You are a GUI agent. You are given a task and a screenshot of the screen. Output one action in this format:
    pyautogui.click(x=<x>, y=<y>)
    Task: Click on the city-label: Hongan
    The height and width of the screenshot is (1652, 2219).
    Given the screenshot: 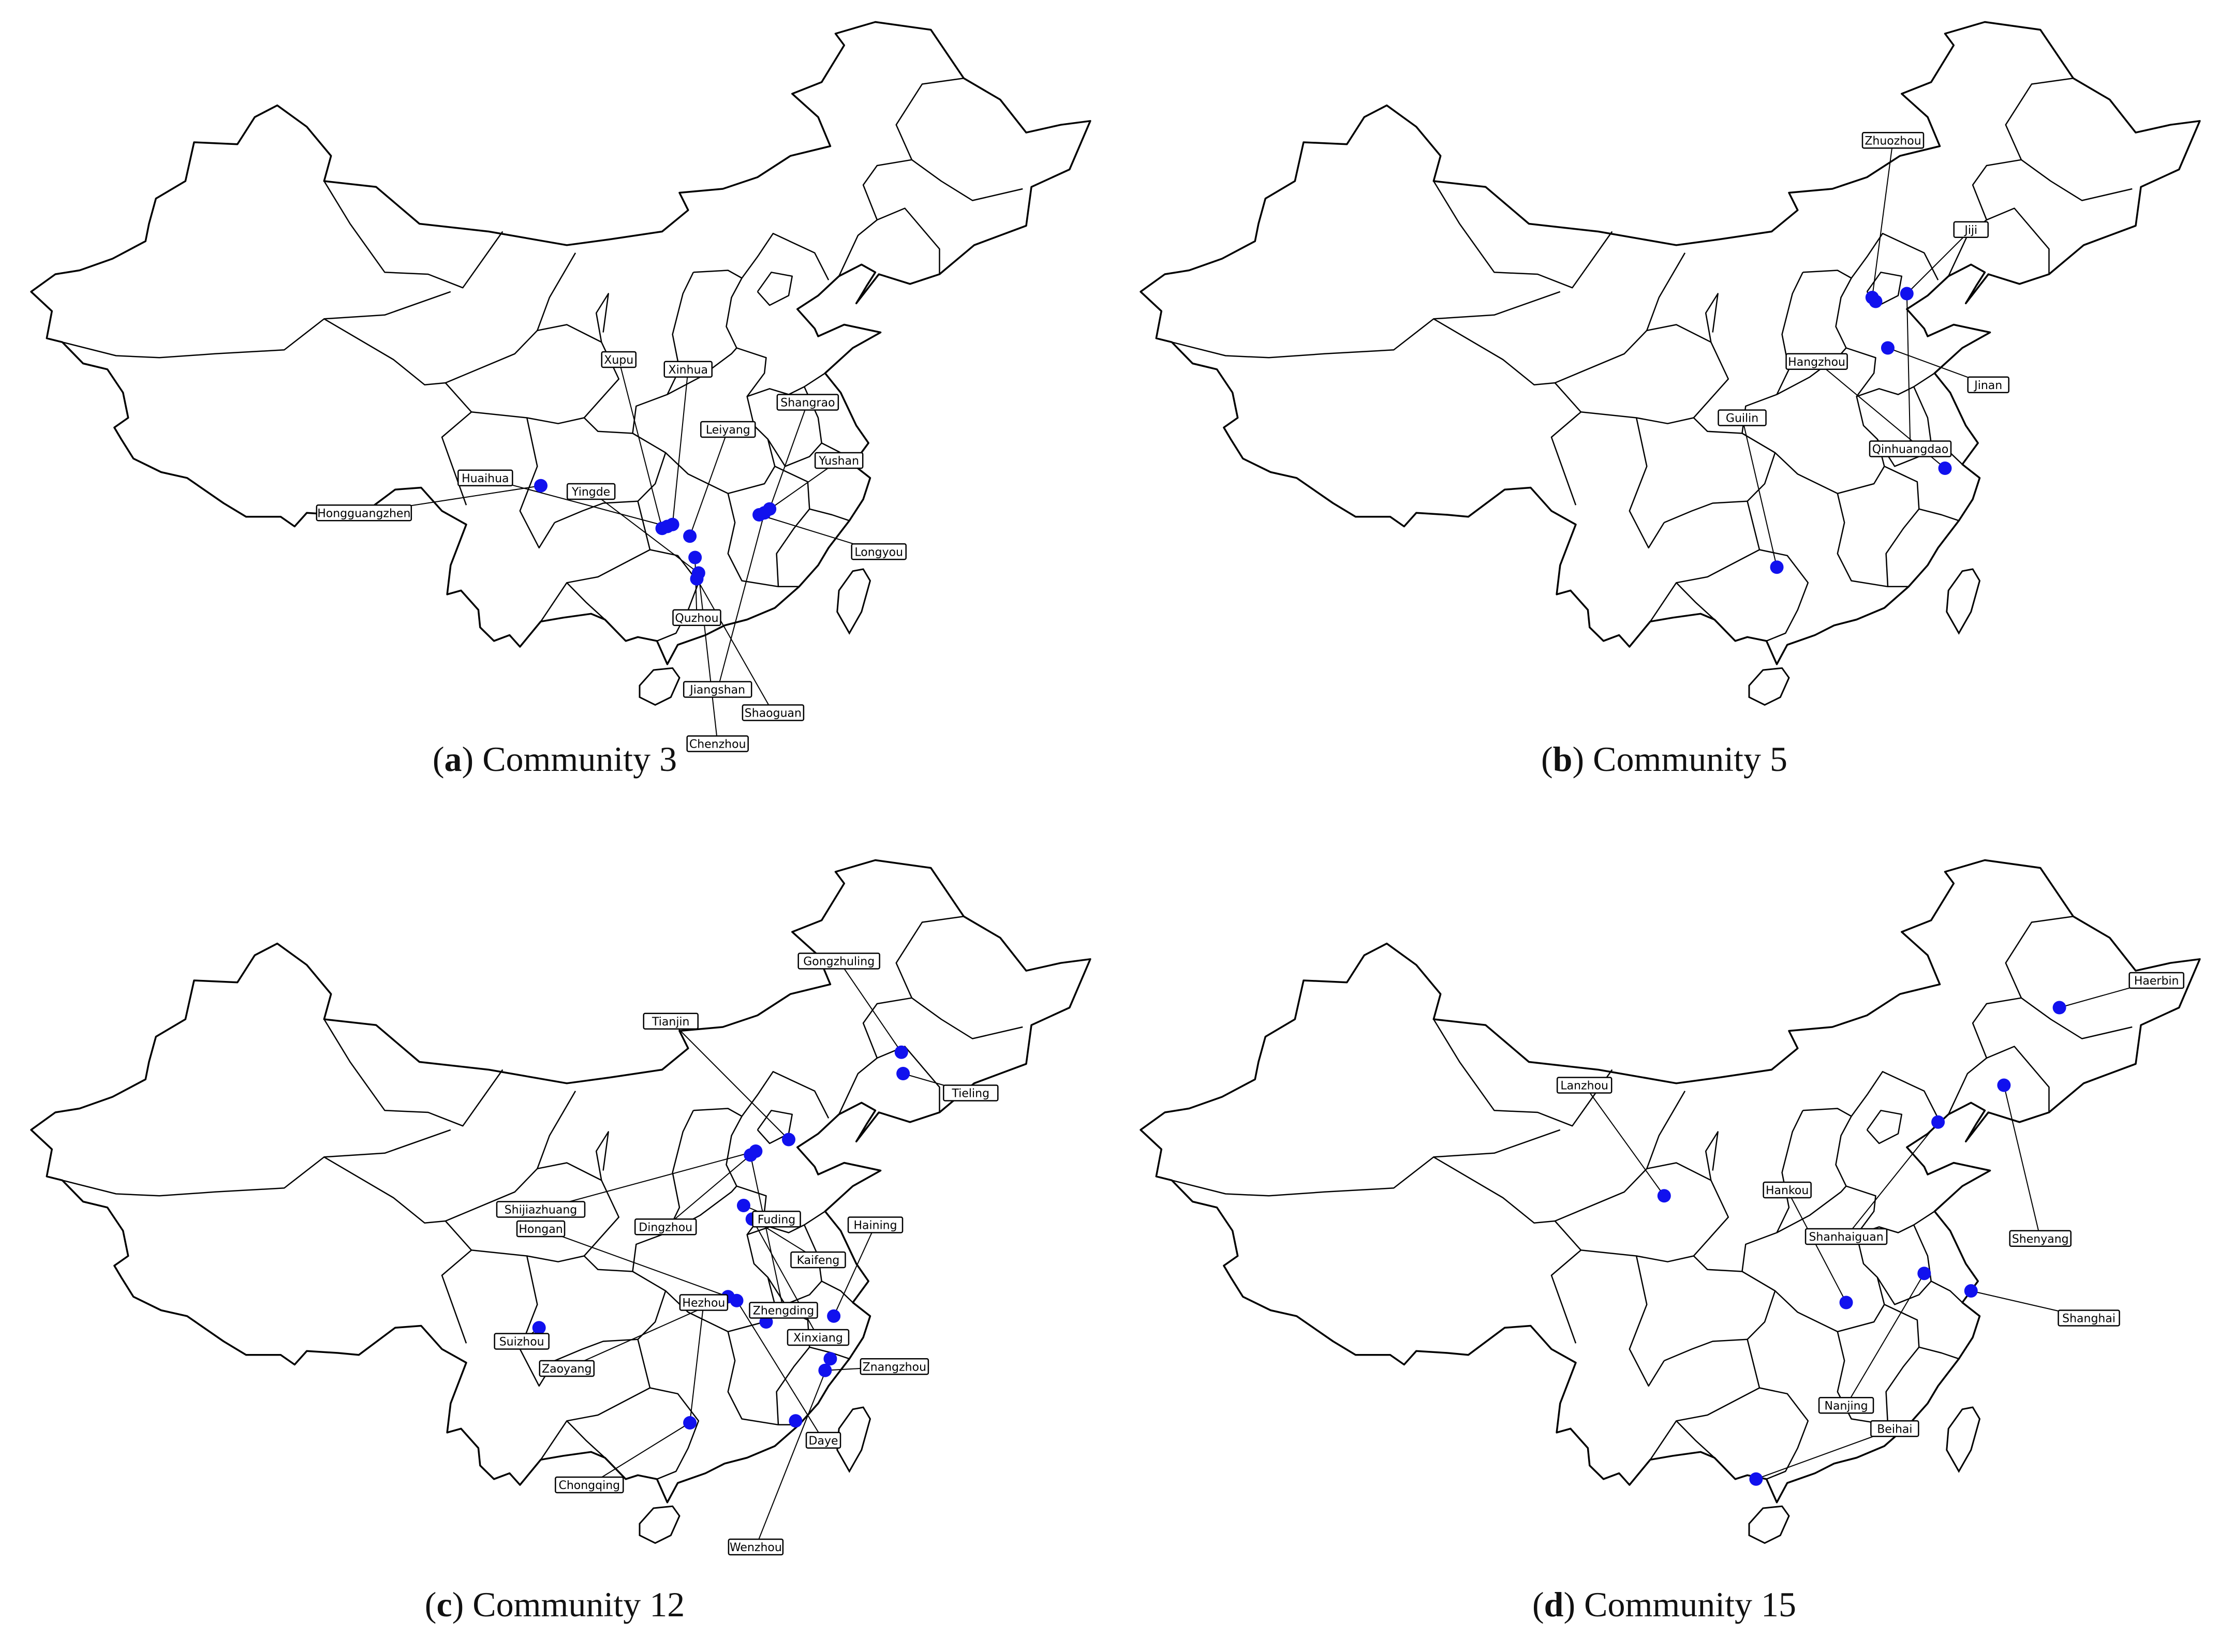 What is the action you would take?
    pyautogui.click(x=541, y=1229)
    